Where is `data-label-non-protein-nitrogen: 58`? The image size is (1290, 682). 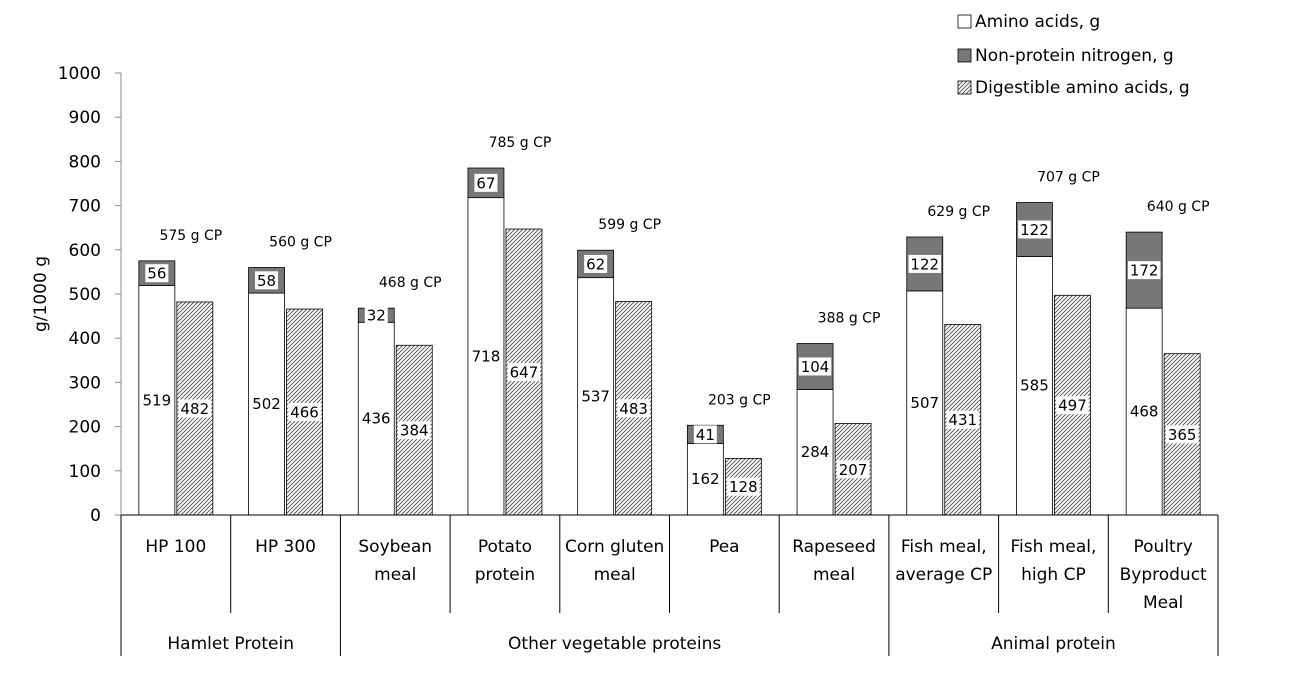
data-label-non-protein-nitrogen: 58 is located at coordinates (266, 281).